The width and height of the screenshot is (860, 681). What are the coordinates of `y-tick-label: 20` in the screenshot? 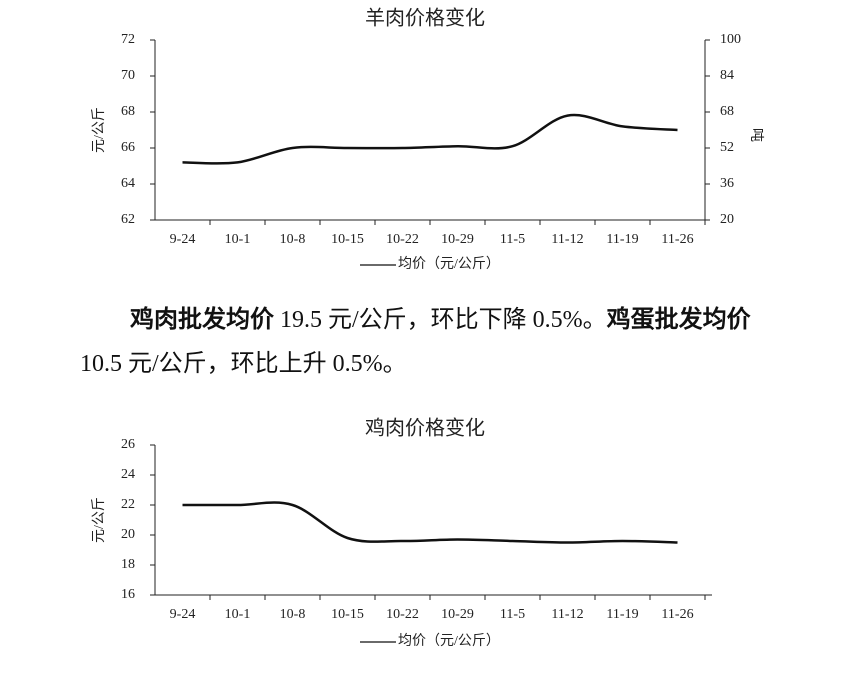 It's located at (128, 534).